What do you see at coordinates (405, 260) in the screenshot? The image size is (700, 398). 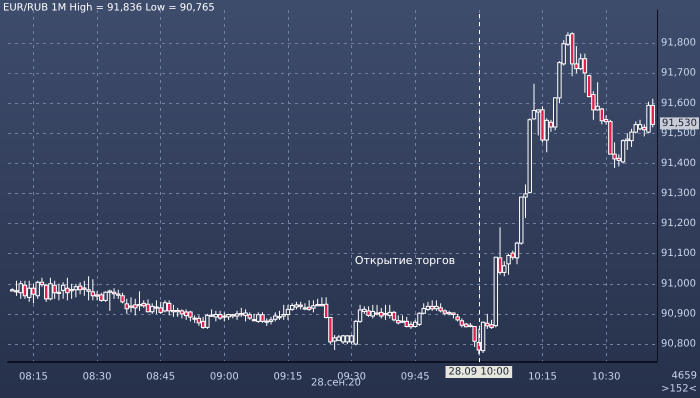 I see `annotation: Открытие торгов` at bounding box center [405, 260].